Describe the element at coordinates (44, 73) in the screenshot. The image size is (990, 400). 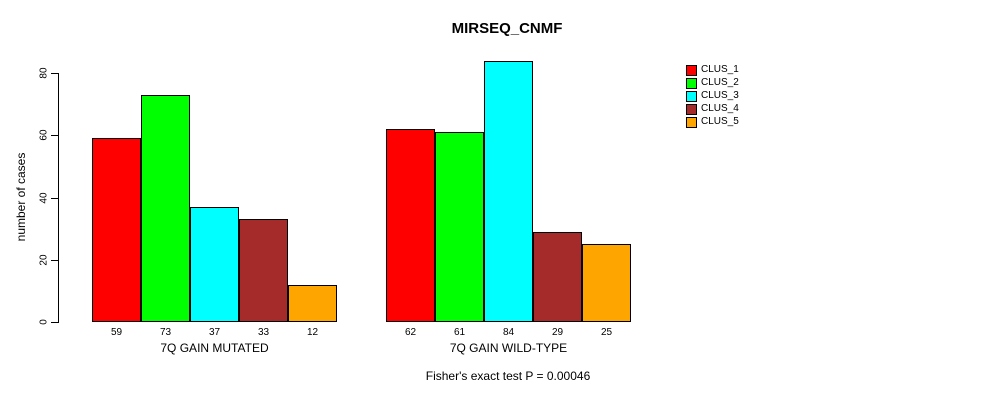
I see `y-tick-label: 80` at that location.